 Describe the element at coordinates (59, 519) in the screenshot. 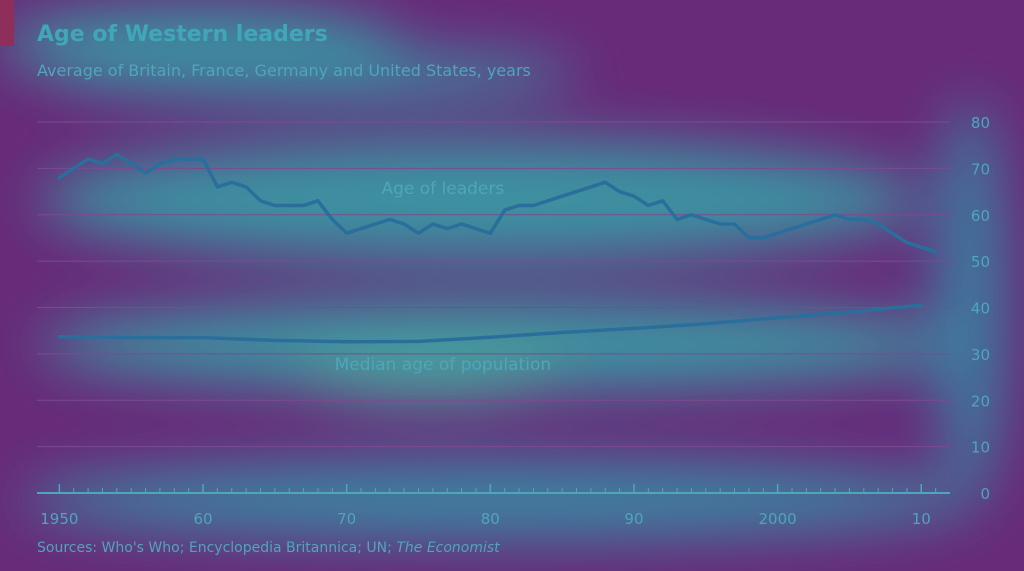

I see `x-tick-label-1950: 1950` at that location.